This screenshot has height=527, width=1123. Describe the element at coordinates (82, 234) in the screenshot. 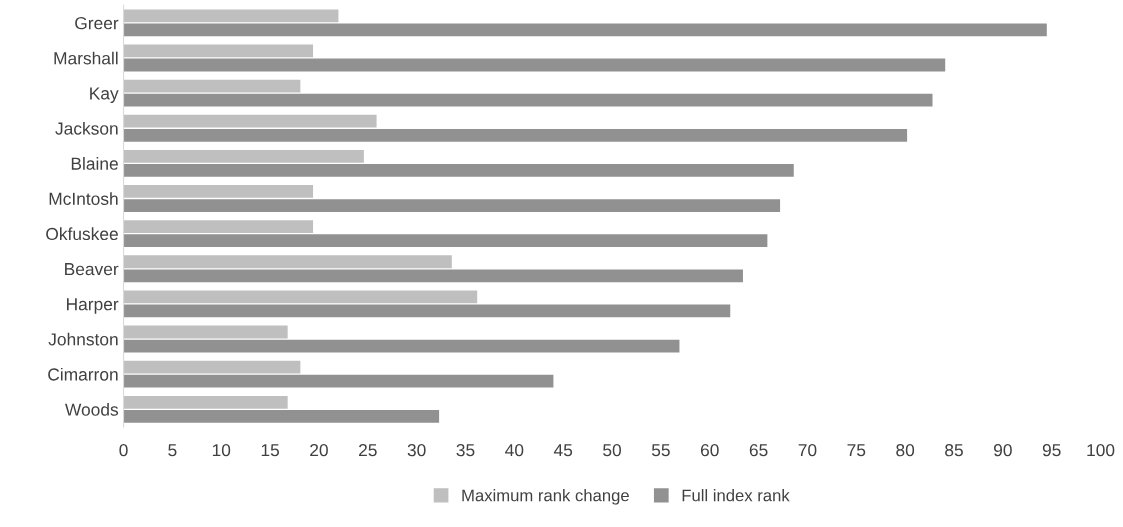

I see `y-tick-label: Okfuskee` at that location.